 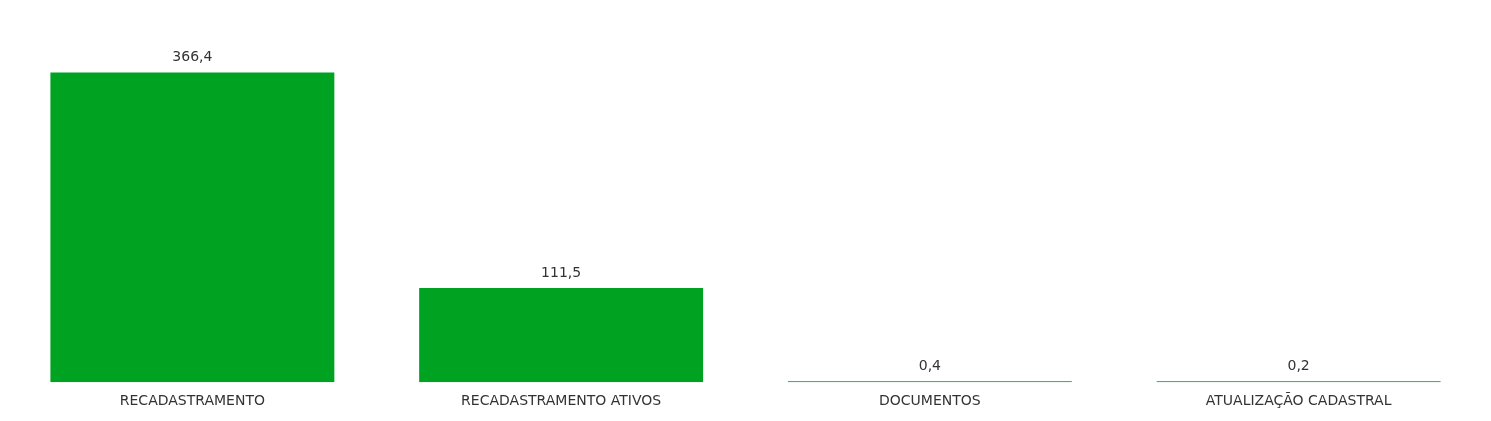 I want to click on x-tick-label: RECADASTRAMENTO, so click(x=192, y=400).